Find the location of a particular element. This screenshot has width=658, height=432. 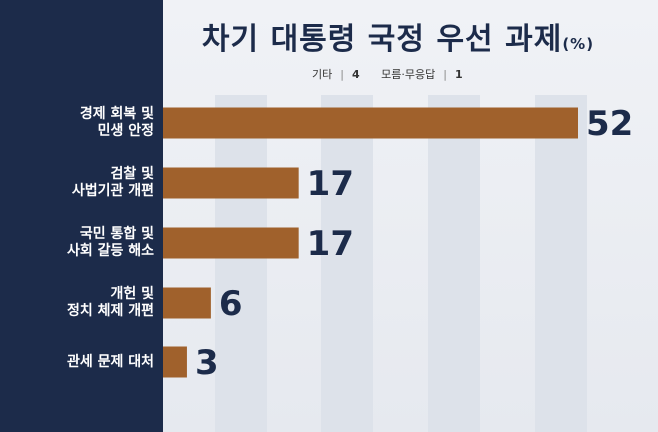

chart-notes: 기타 | 4 모름·무응답 | 1 is located at coordinates (396, 74).